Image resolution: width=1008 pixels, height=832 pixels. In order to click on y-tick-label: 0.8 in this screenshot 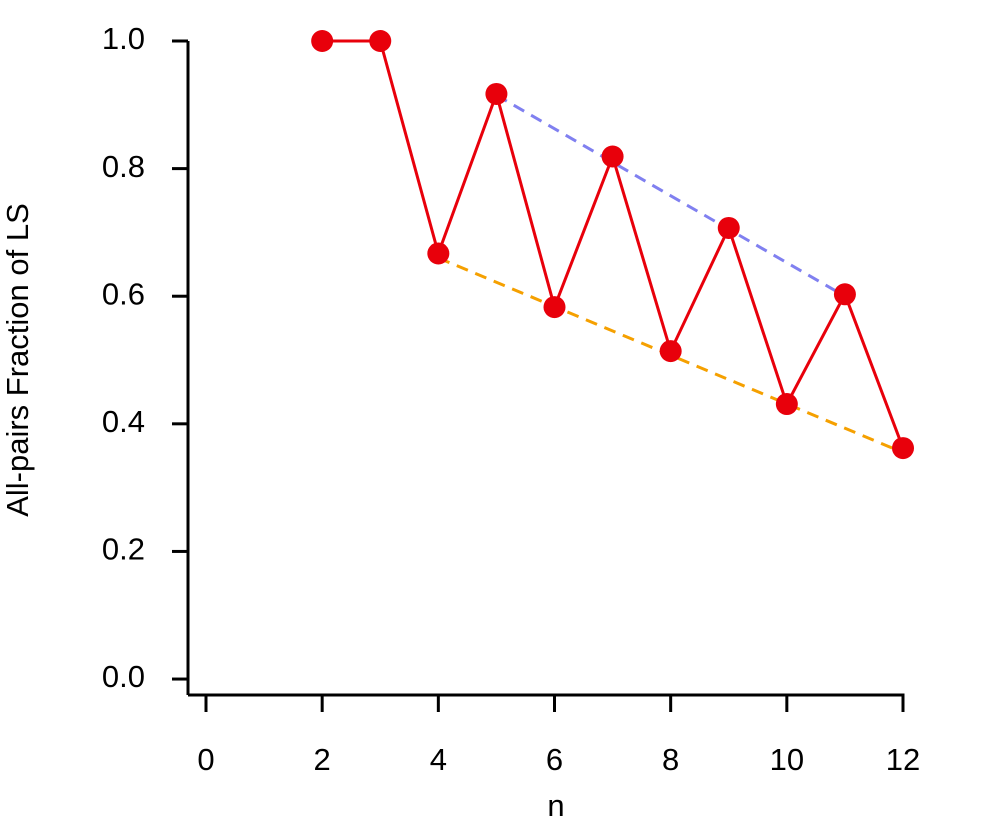, I will do `click(123, 166)`.